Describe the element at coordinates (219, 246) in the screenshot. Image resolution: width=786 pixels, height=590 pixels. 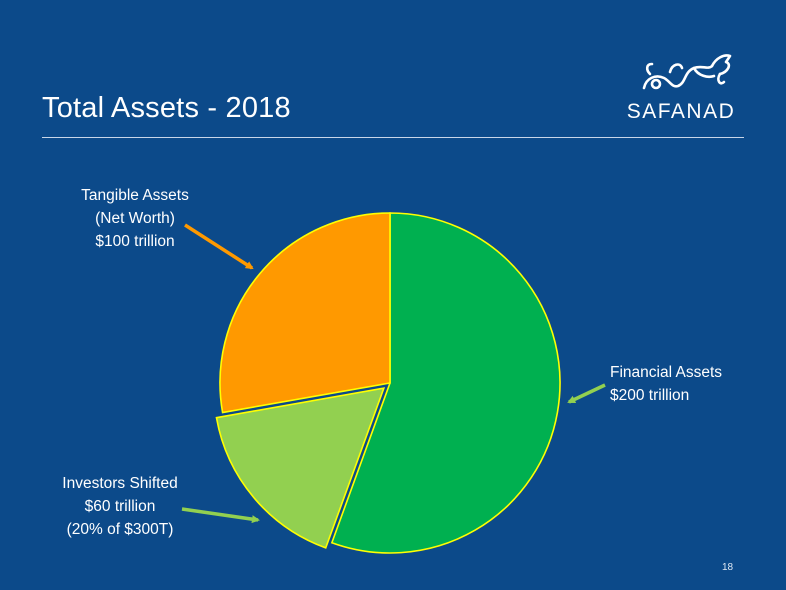
I see `tangible-arrow` at that location.